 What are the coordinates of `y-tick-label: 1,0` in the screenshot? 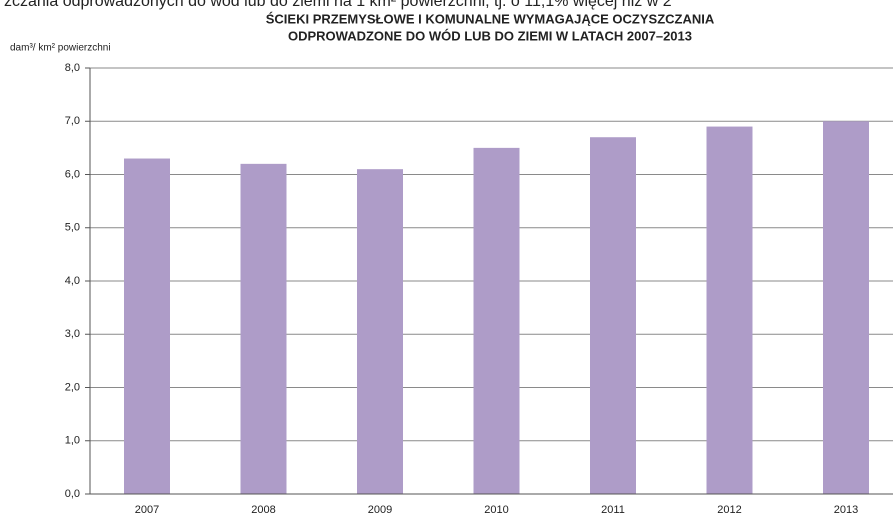 It's located at (72, 441).